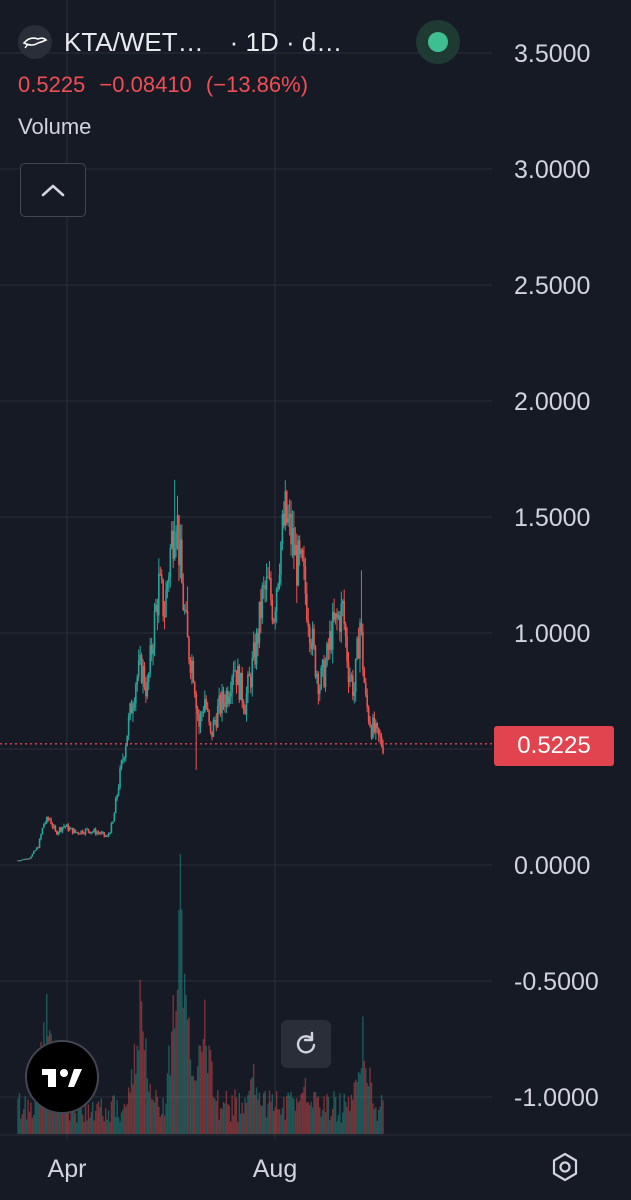 This screenshot has width=631, height=1200. I want to click on settings-gear-icon, so click(565, 1167).